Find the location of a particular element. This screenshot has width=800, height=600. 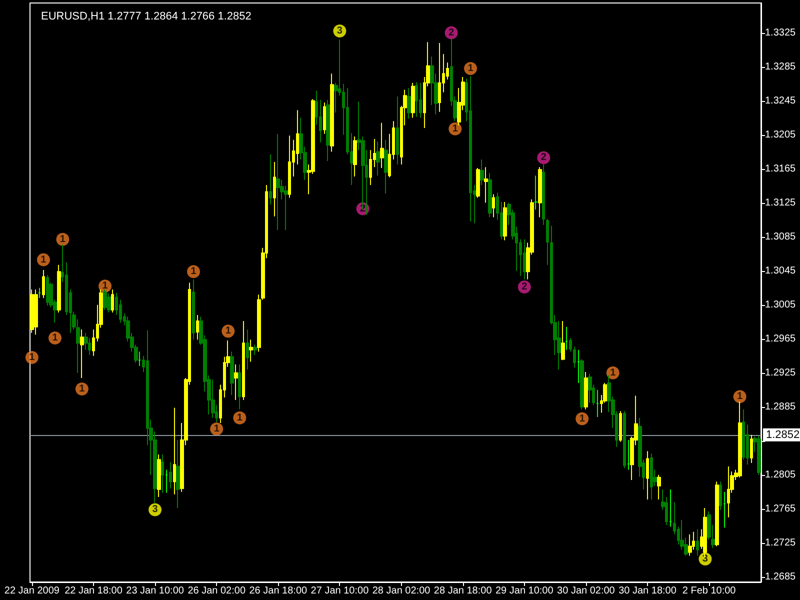

ref-line-label: 1.2852 is located at coordinates (783, 434).